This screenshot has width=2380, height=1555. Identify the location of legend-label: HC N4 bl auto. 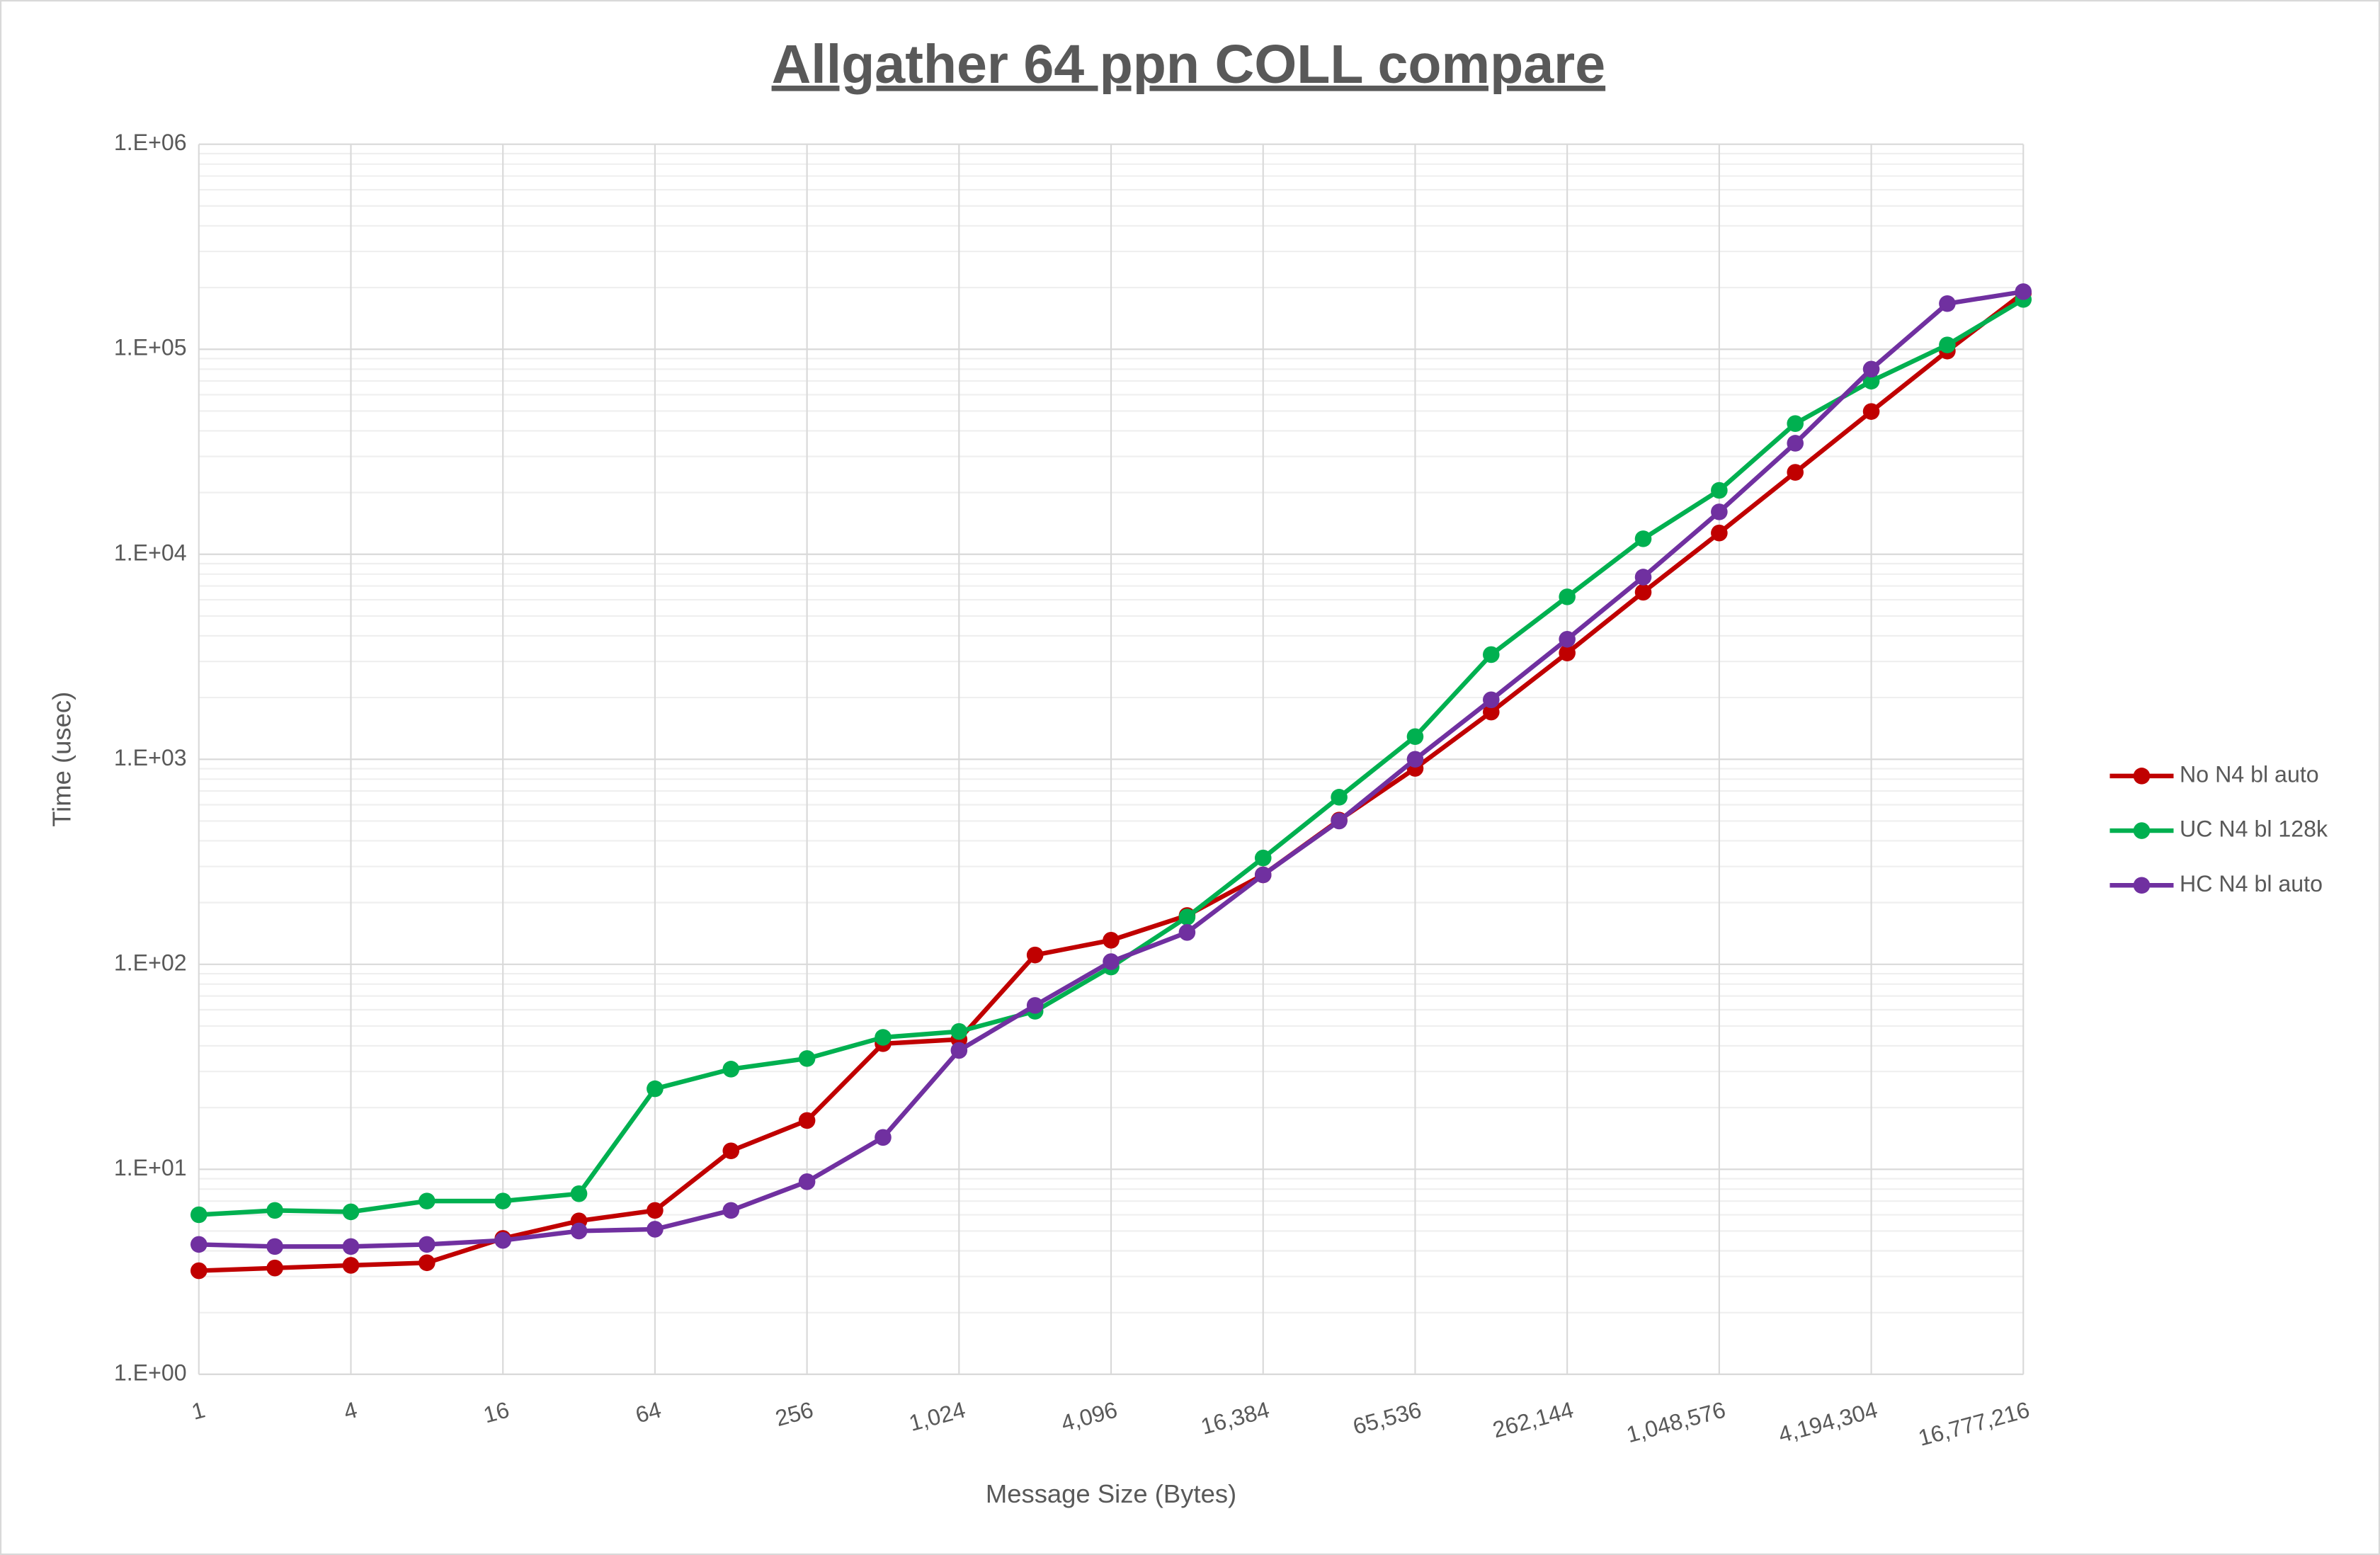
(2251, 883).